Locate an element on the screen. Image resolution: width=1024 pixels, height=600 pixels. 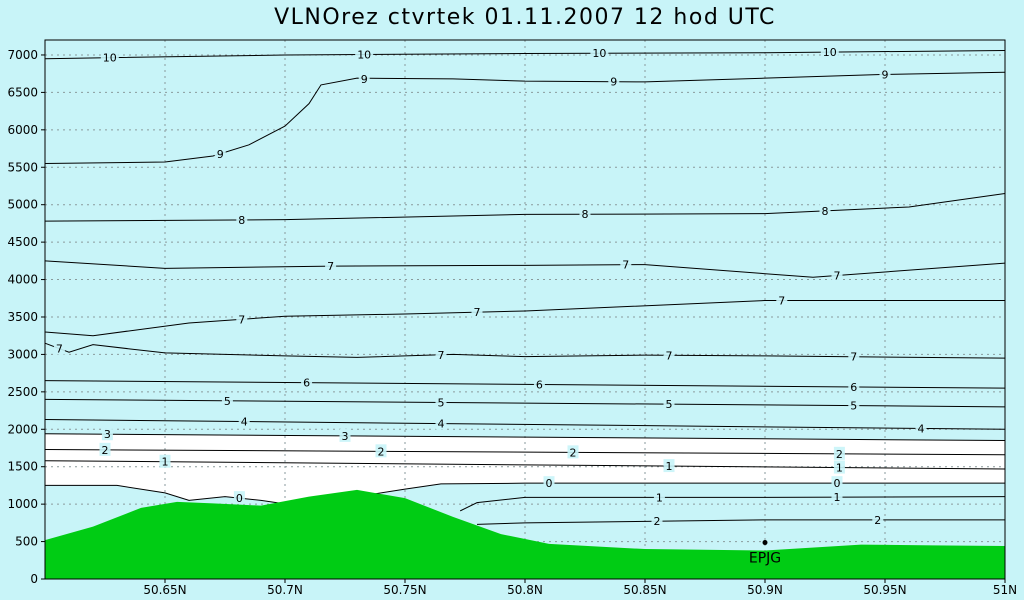
y-tick-label: 4500 is located at coordinates (22, 242).